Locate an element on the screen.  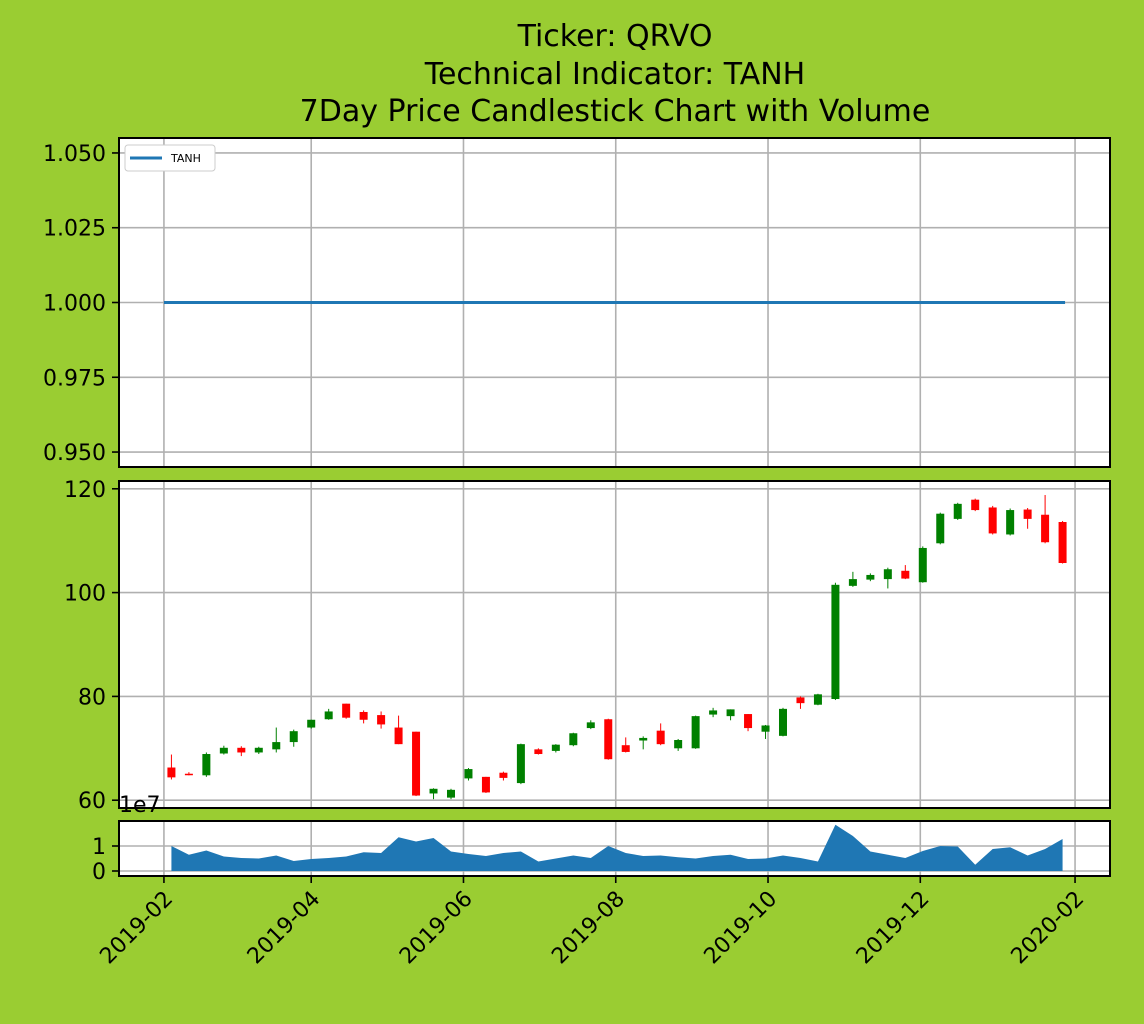
y-tick-label: 1.000 is located at coordinates (74, 304).